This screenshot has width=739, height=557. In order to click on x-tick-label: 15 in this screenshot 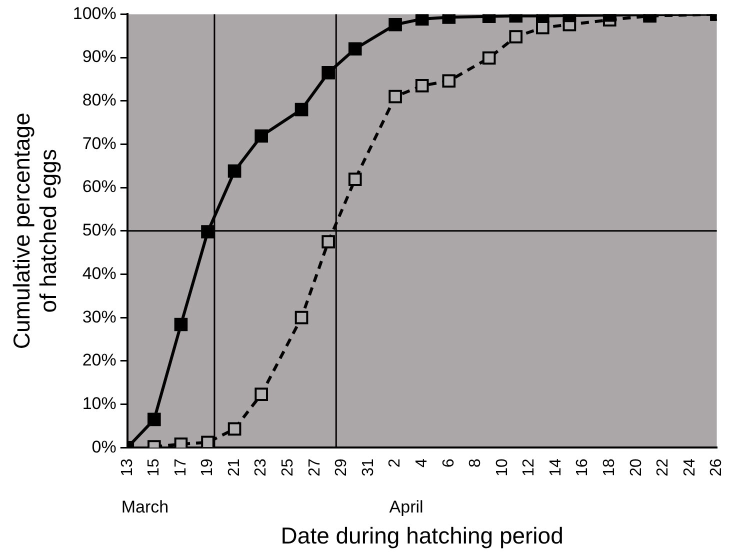, I will do `click(154, 467)`.